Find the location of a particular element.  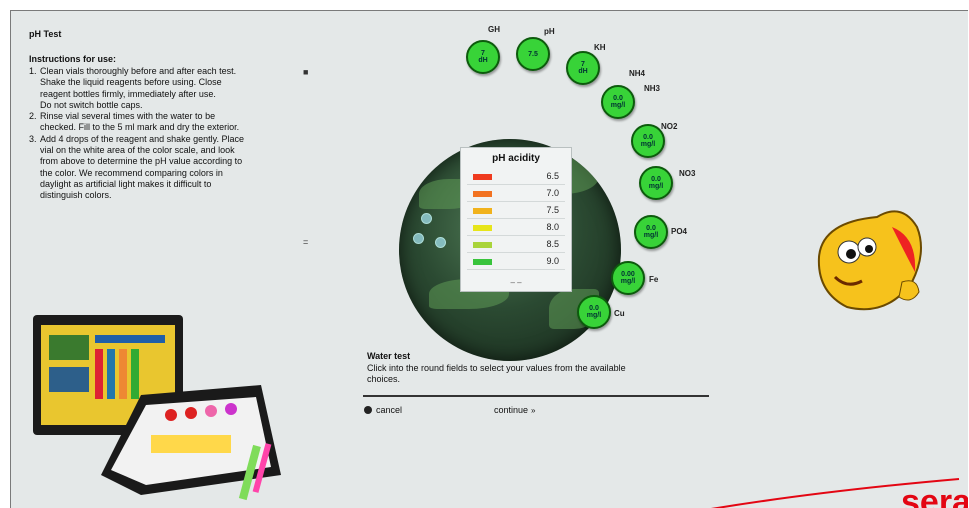

param-button-nh4: 0.0 mg/l is located at coordinates (618, 102).